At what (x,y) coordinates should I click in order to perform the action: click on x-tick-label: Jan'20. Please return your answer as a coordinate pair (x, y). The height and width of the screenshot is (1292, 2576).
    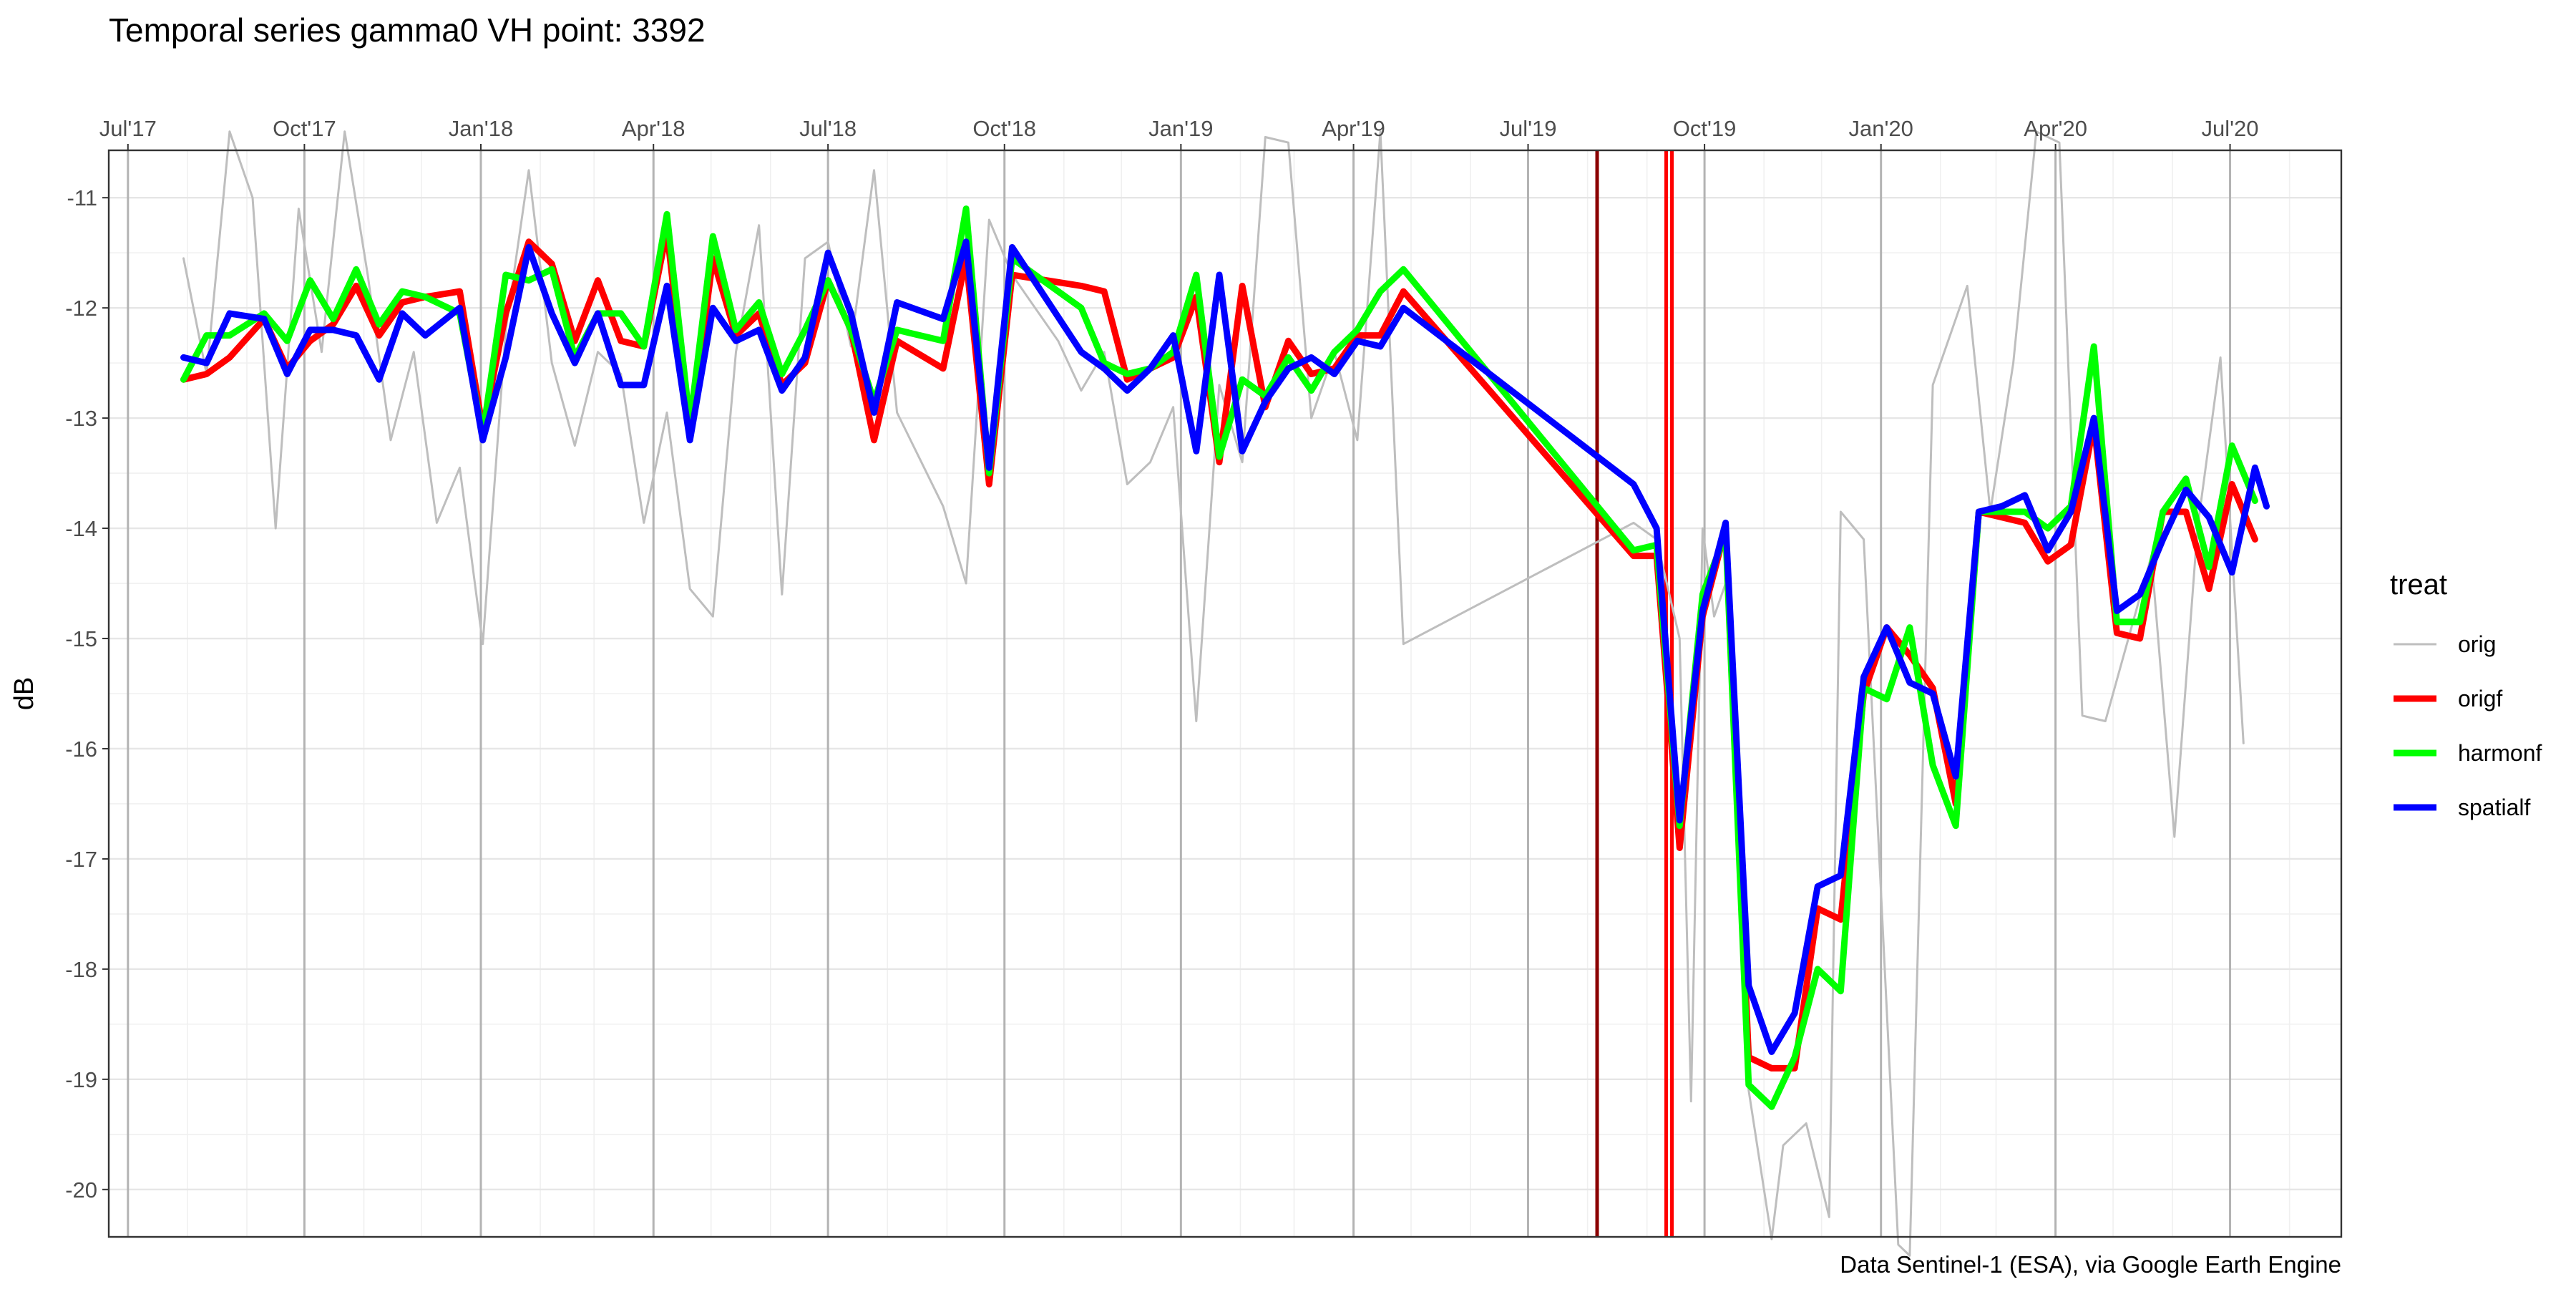
    Looking at the image, I should click on (1881, 128).